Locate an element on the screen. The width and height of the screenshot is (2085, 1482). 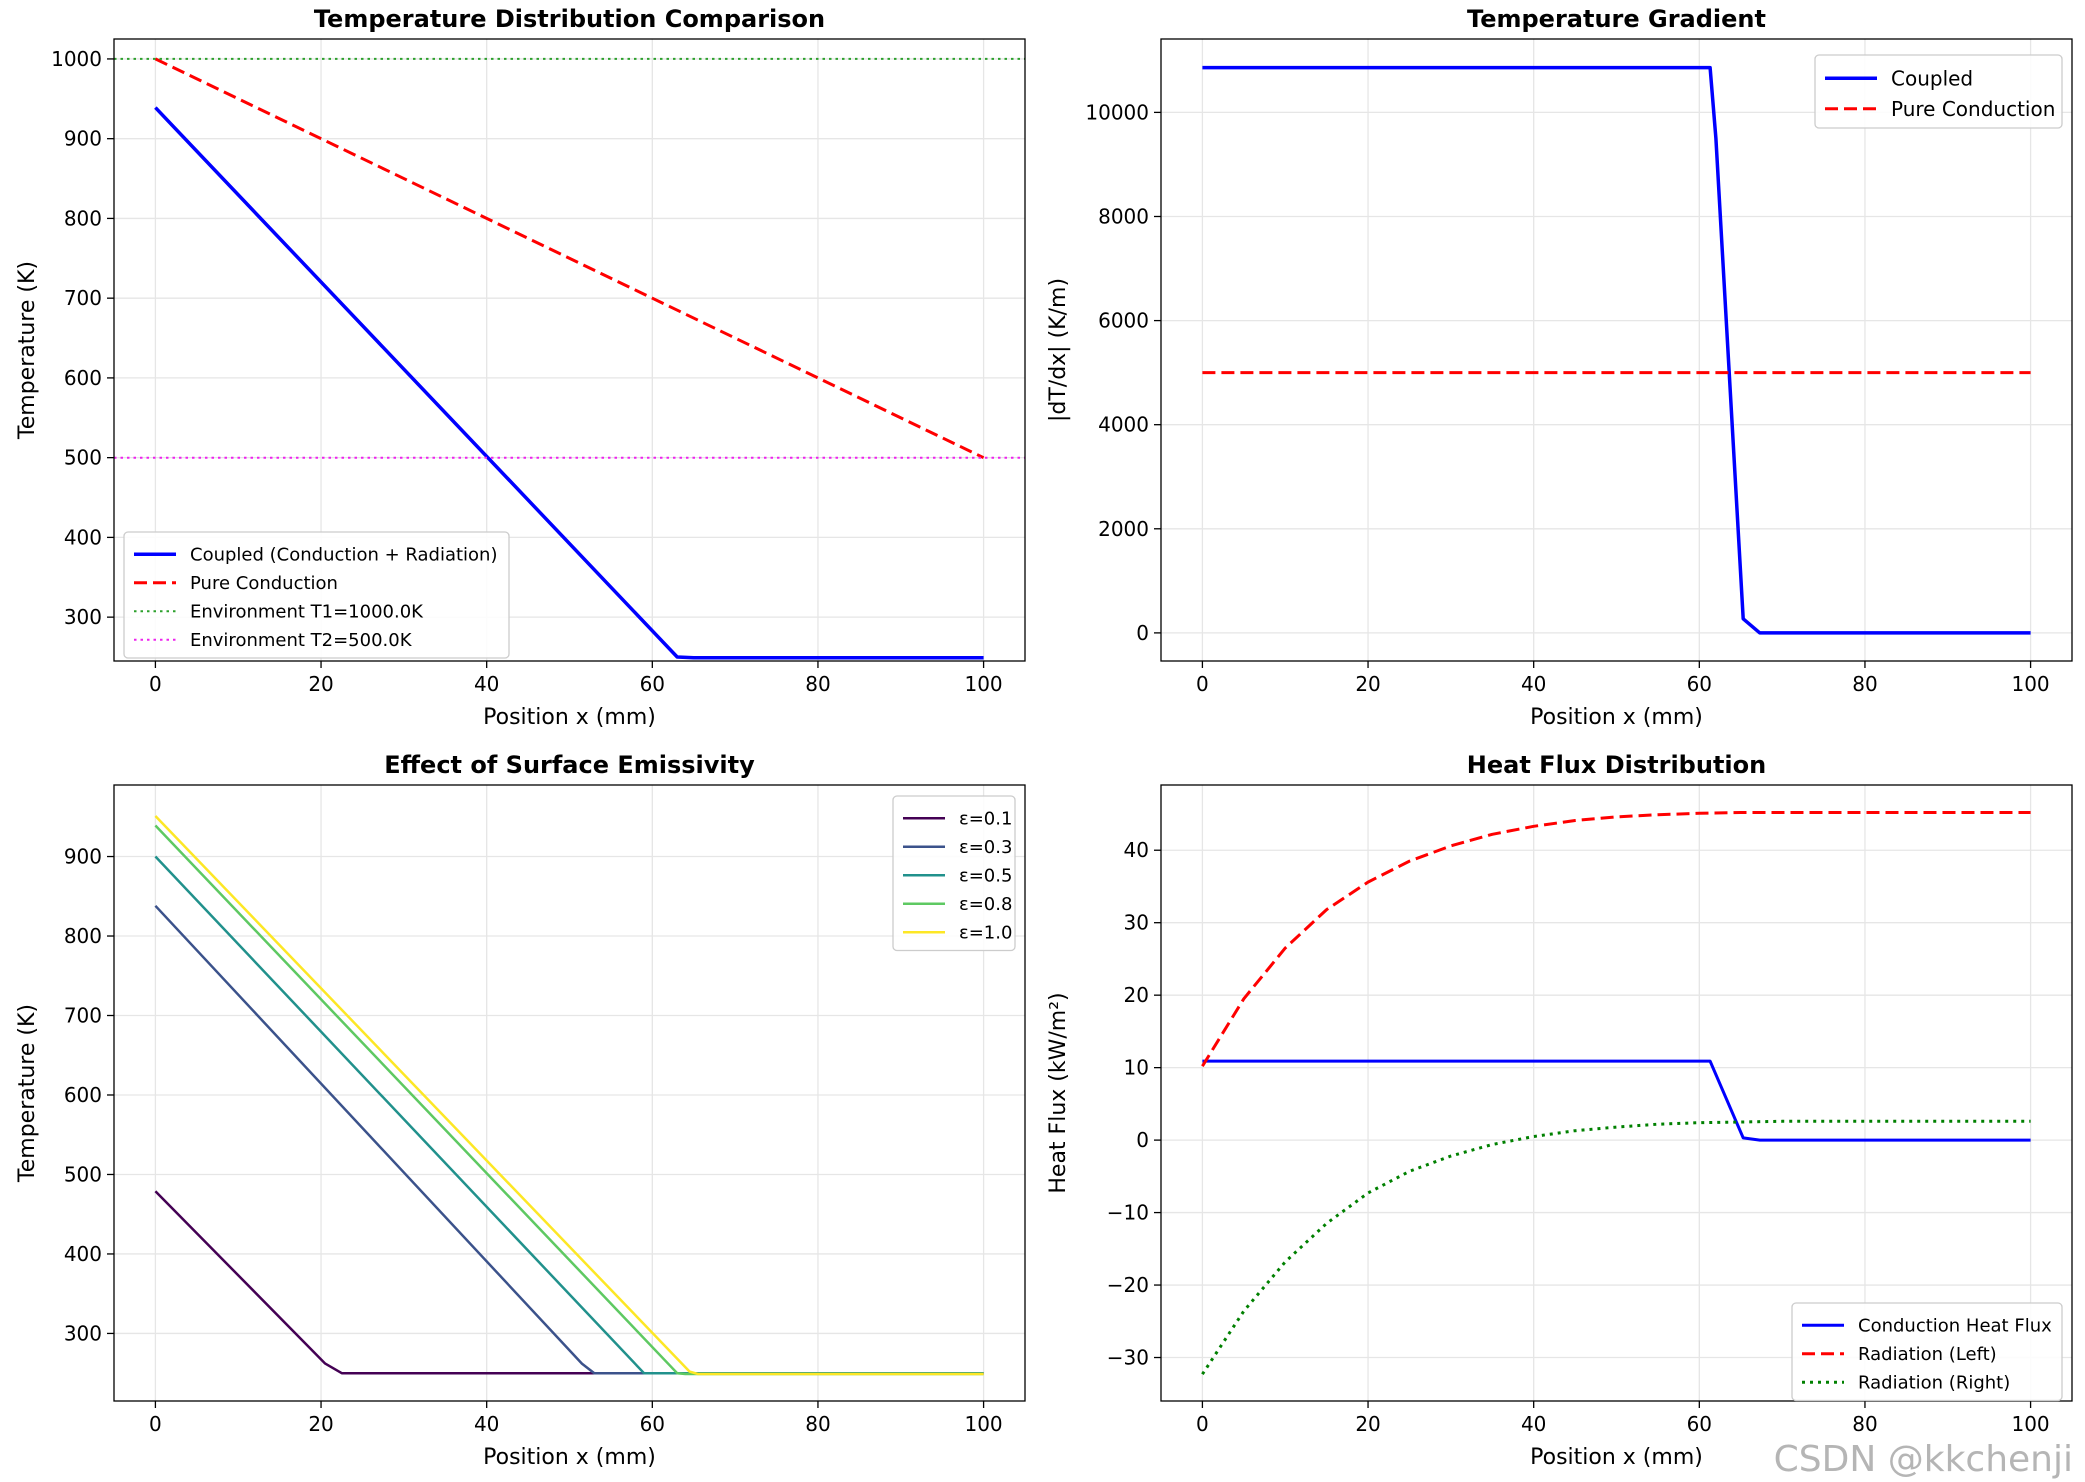
y-tick-label: 20 is located at coordinates (1136, 995).